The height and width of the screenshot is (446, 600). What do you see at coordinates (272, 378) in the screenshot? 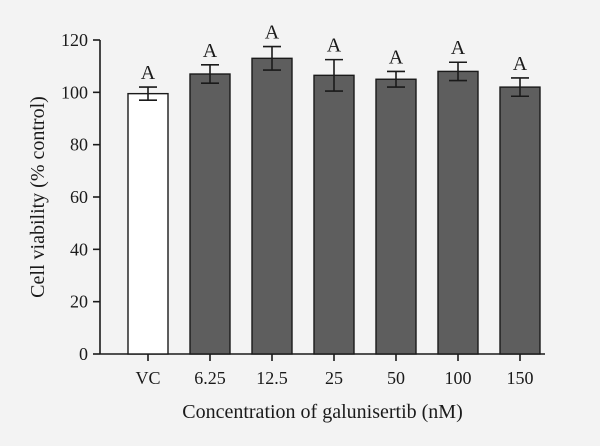
I see `x-tick-label: 12.5` at bounding box center [272, 378].